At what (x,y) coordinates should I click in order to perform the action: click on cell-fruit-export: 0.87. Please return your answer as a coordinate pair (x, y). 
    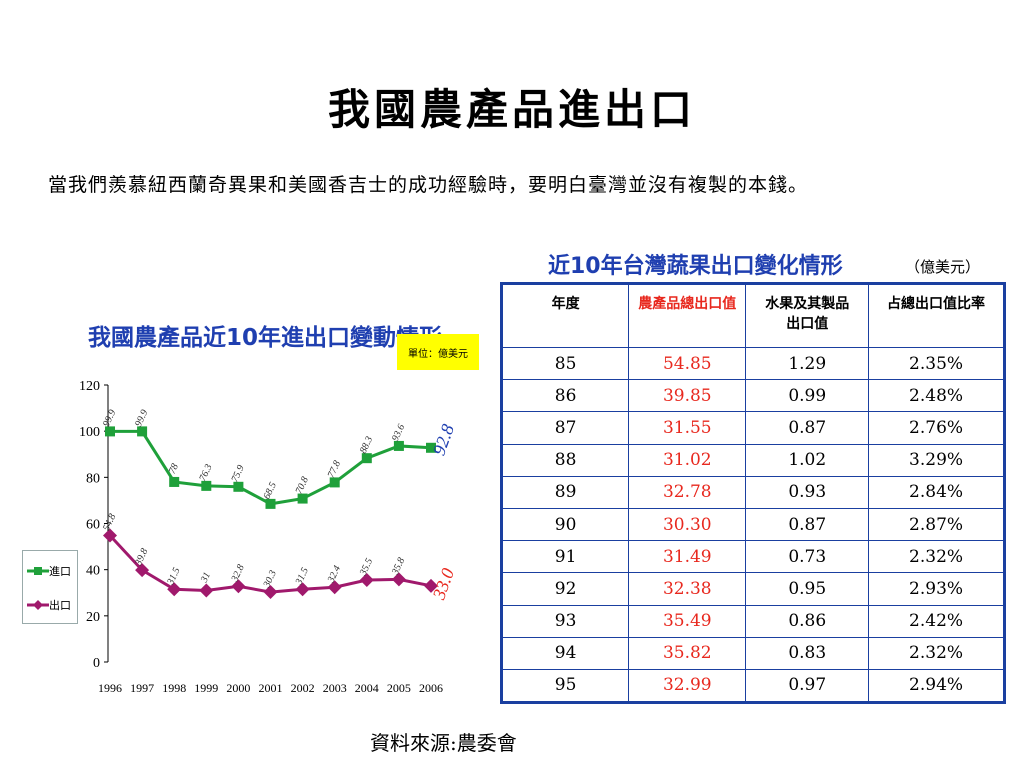
    Looking at the image, I should click on (807, 524).